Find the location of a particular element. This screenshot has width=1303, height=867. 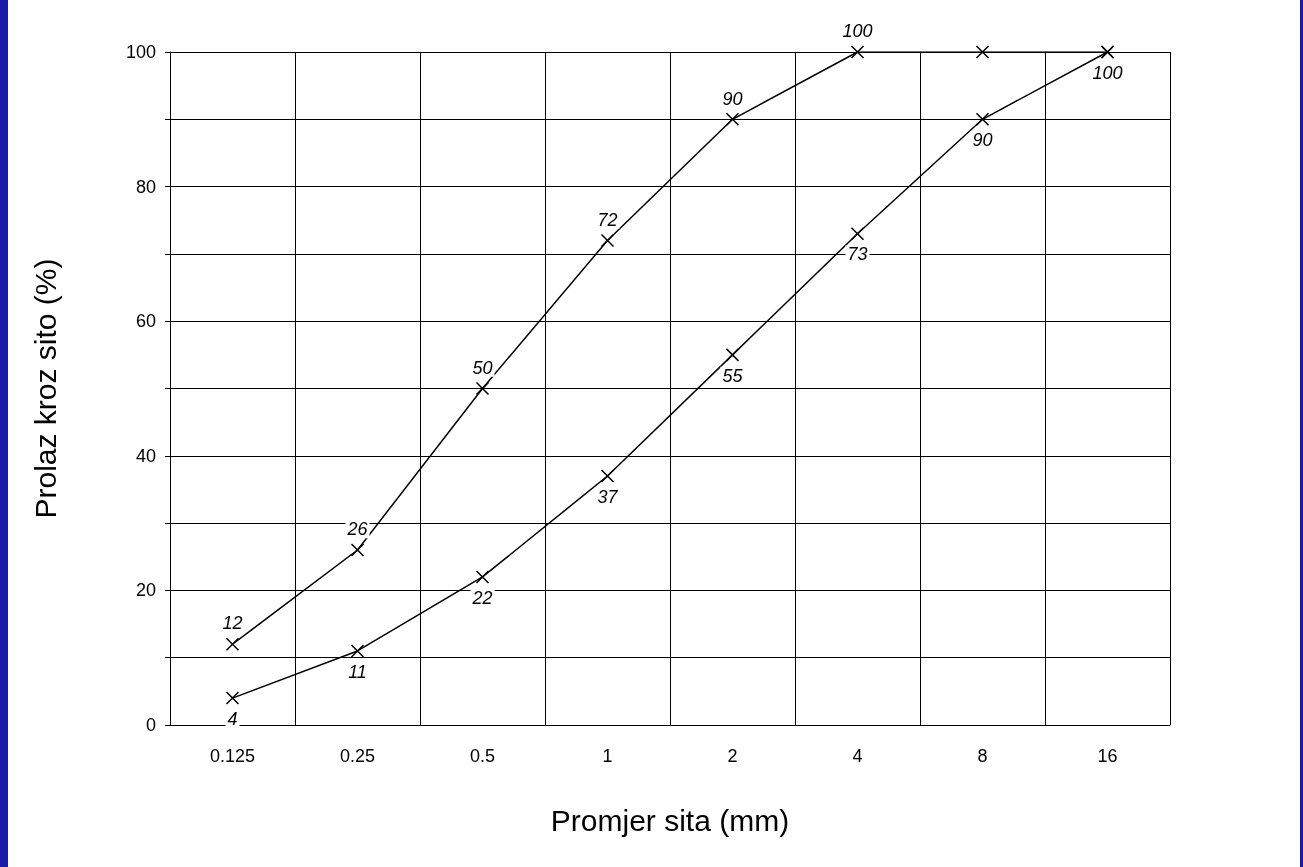

y-tick-label: 100 is located at coordinates (140, 52).